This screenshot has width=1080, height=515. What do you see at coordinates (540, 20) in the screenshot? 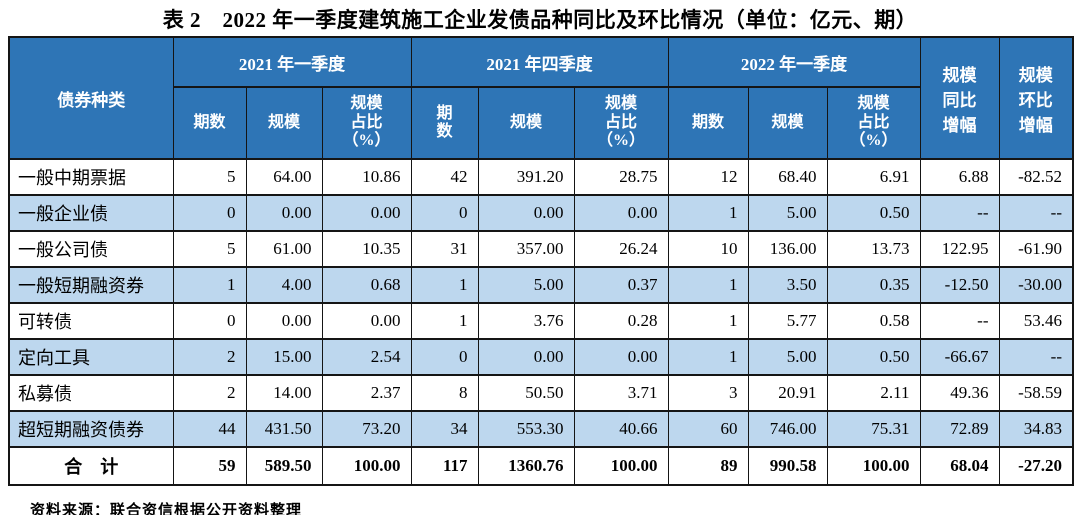
I see `table-title: 表 2 2022 年一季度建筑施工企业发债品种同比及环比情况（单位：亿元、期）` at bounding box center [540, 20].